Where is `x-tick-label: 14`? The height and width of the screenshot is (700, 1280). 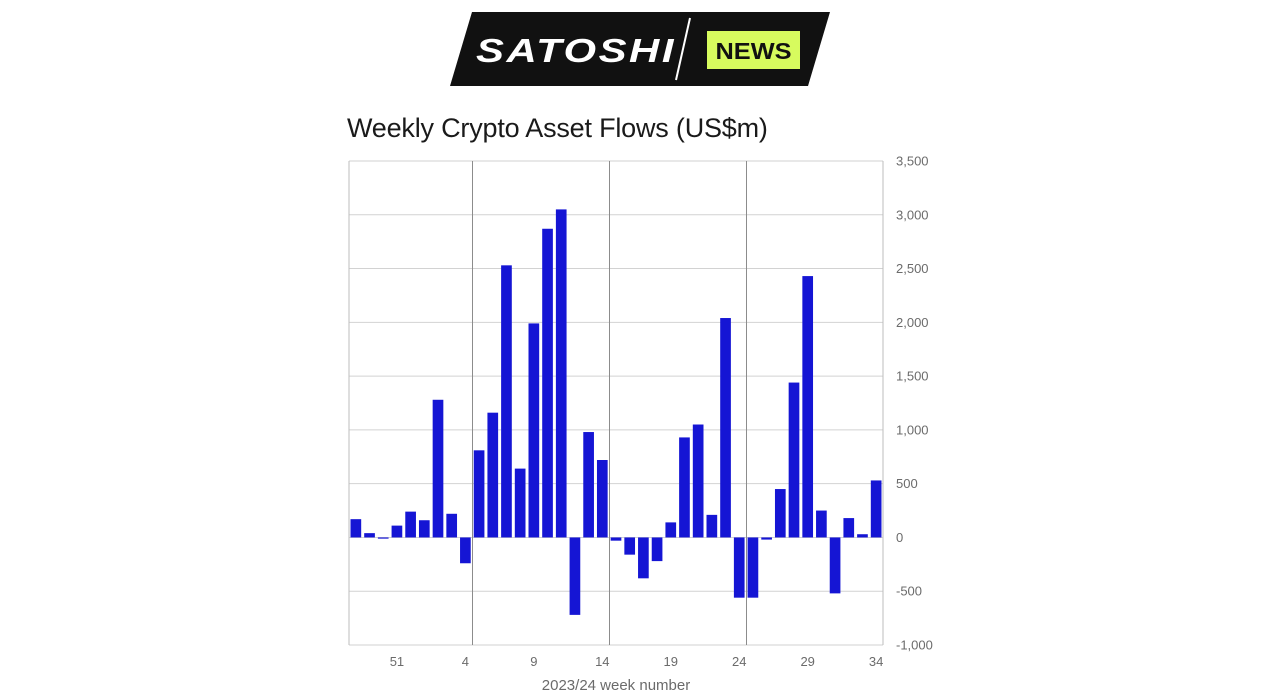 x-tick-label: 14 is located at coordinates (602, 661).